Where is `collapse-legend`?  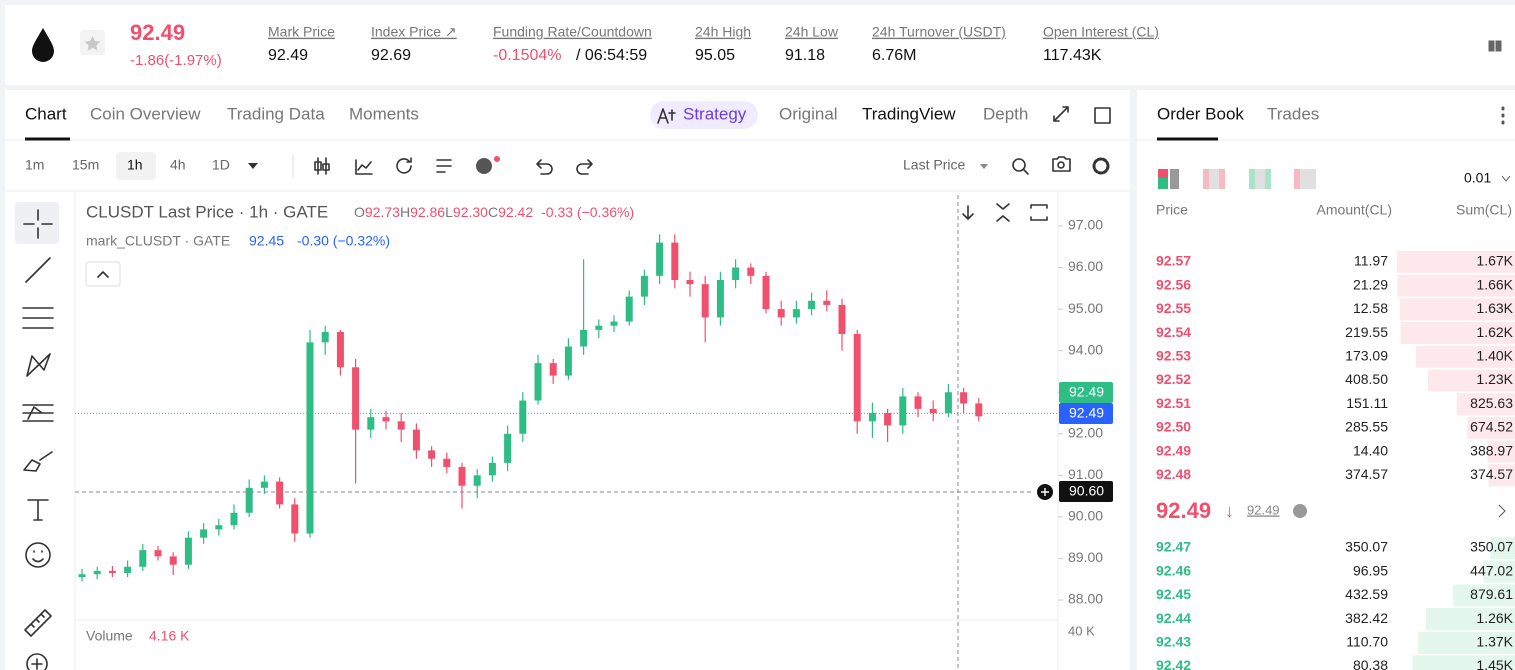
collapse-legend is located at coordinates (103, 274).